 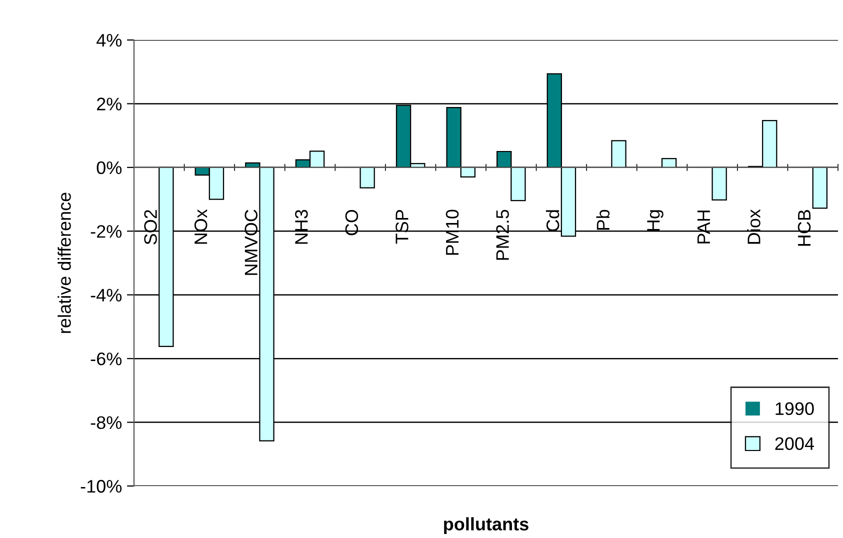 What do you see at coordinates (106, 359) in the screenshot?
I see `y-tick-label: -6%` at bounding box center [106, 359].